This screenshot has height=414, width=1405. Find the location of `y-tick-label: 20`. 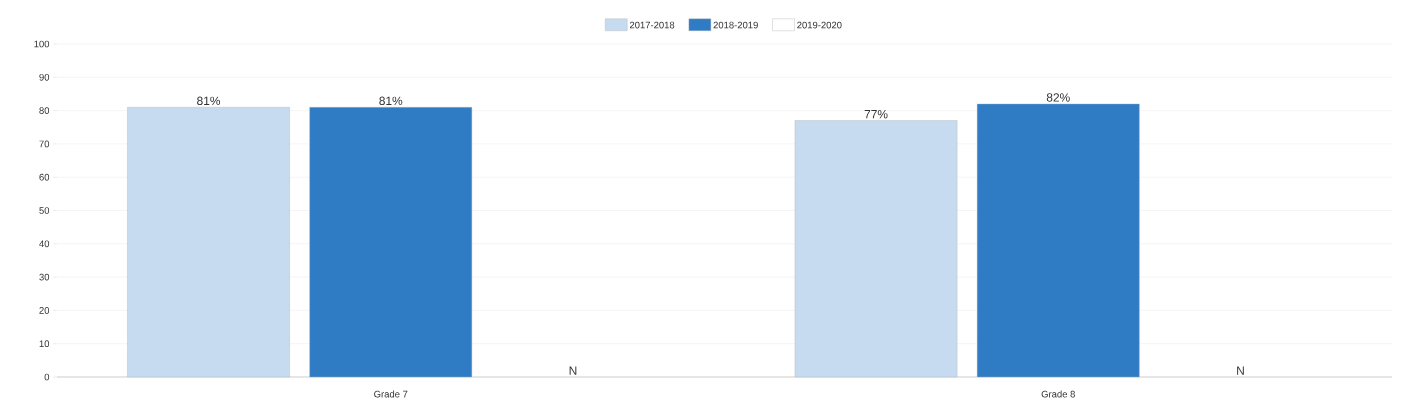

y-tick-label: 20 is located at coordinates (44, 310).